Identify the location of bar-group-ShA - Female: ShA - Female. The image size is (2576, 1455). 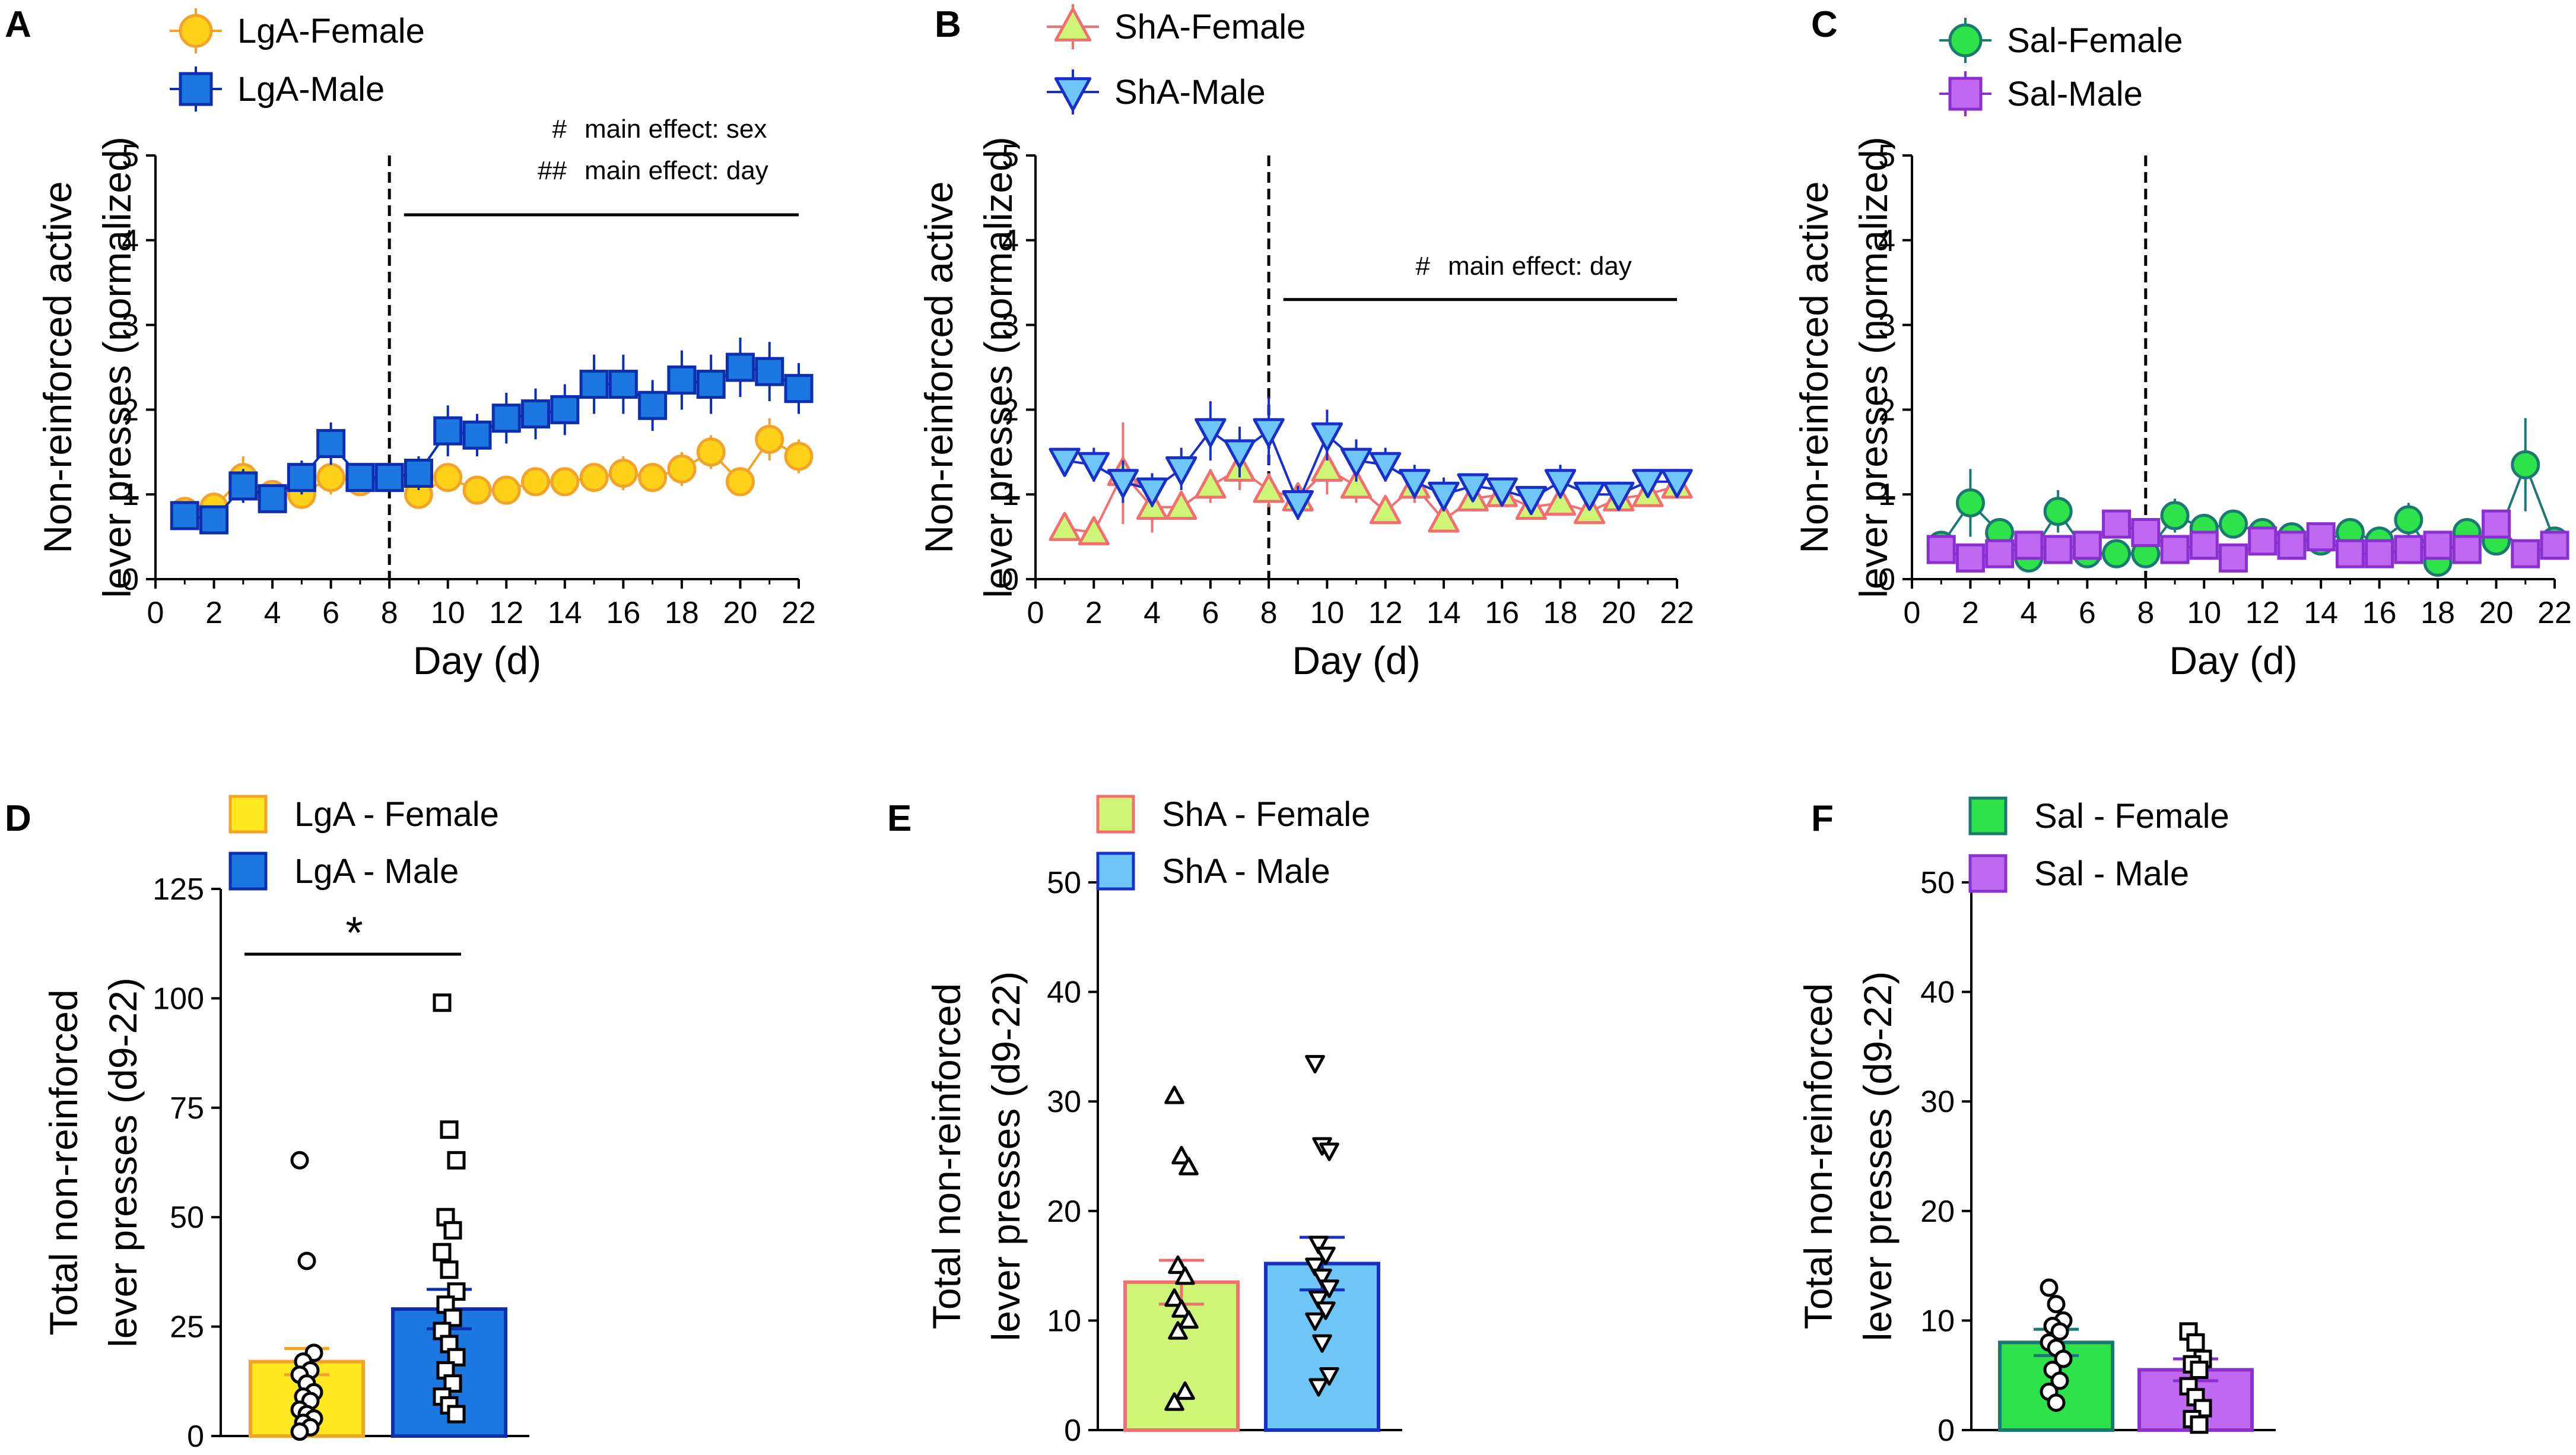
(1233, 1113).